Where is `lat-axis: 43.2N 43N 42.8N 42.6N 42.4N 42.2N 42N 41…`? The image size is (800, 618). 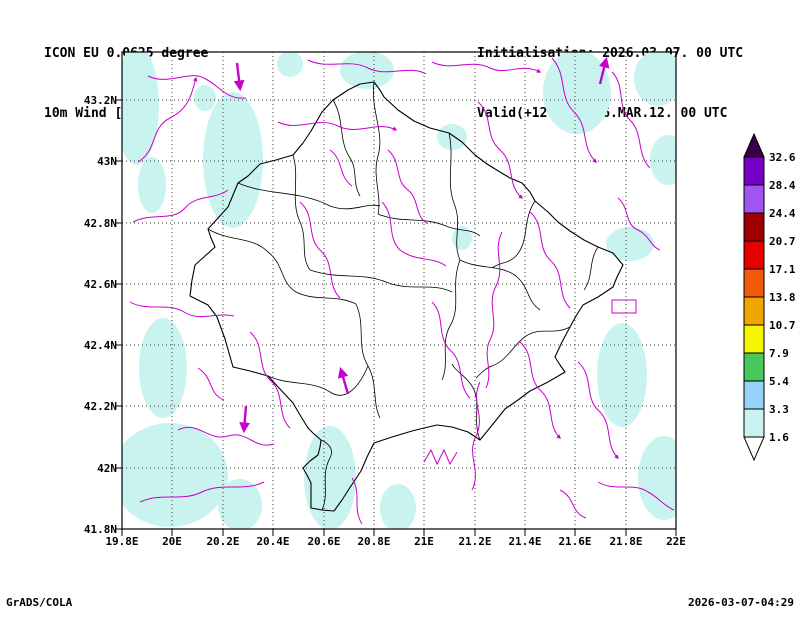
lat-axis: 43.2N 43N 42.8N 42.6N 42.4N 42.2N 42N 41… is located at coordinates (100, 315).